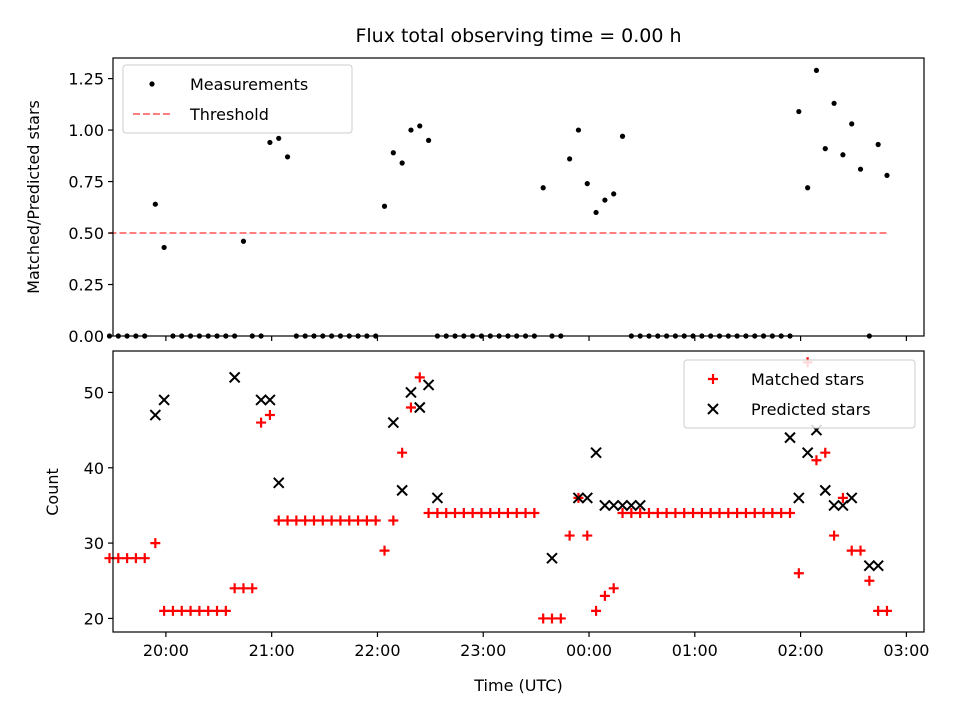 Image resolution: width=960 pixels, height=720 pixels. I want to click on top-y-tick-label: 1.00, so click(86, 130).